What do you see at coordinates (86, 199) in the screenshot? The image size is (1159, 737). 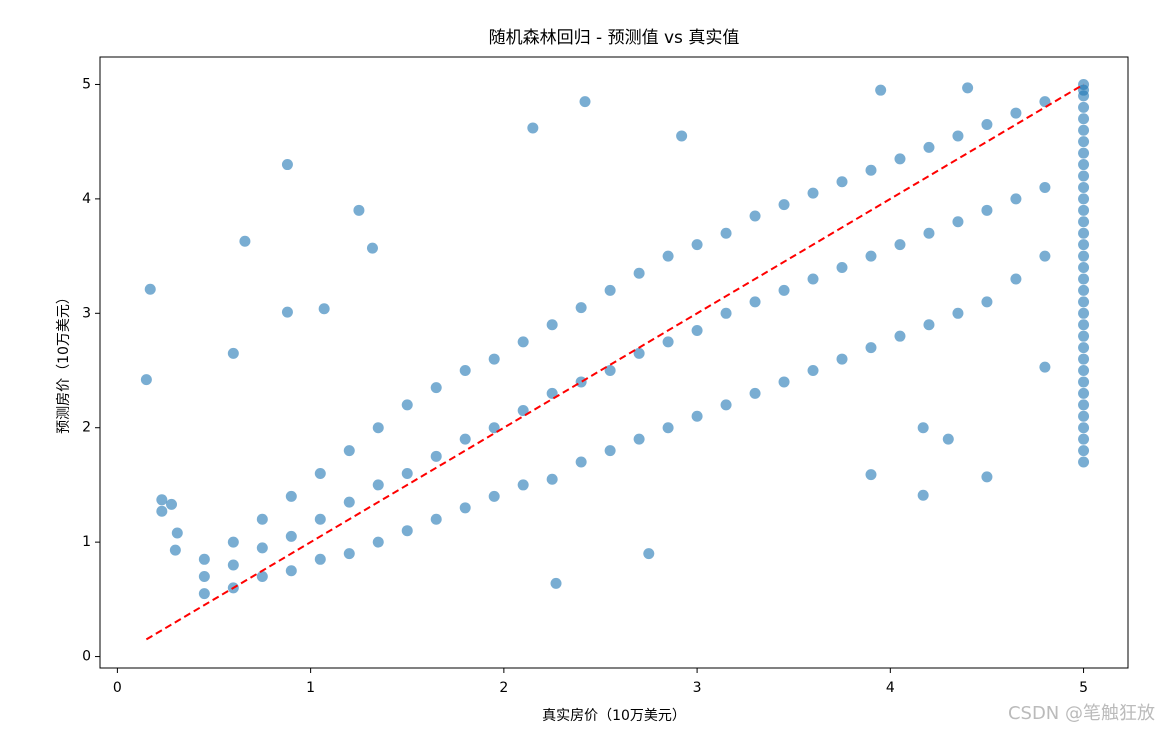 I see `y-tick-label: 4` at bounding box center [86, 199].